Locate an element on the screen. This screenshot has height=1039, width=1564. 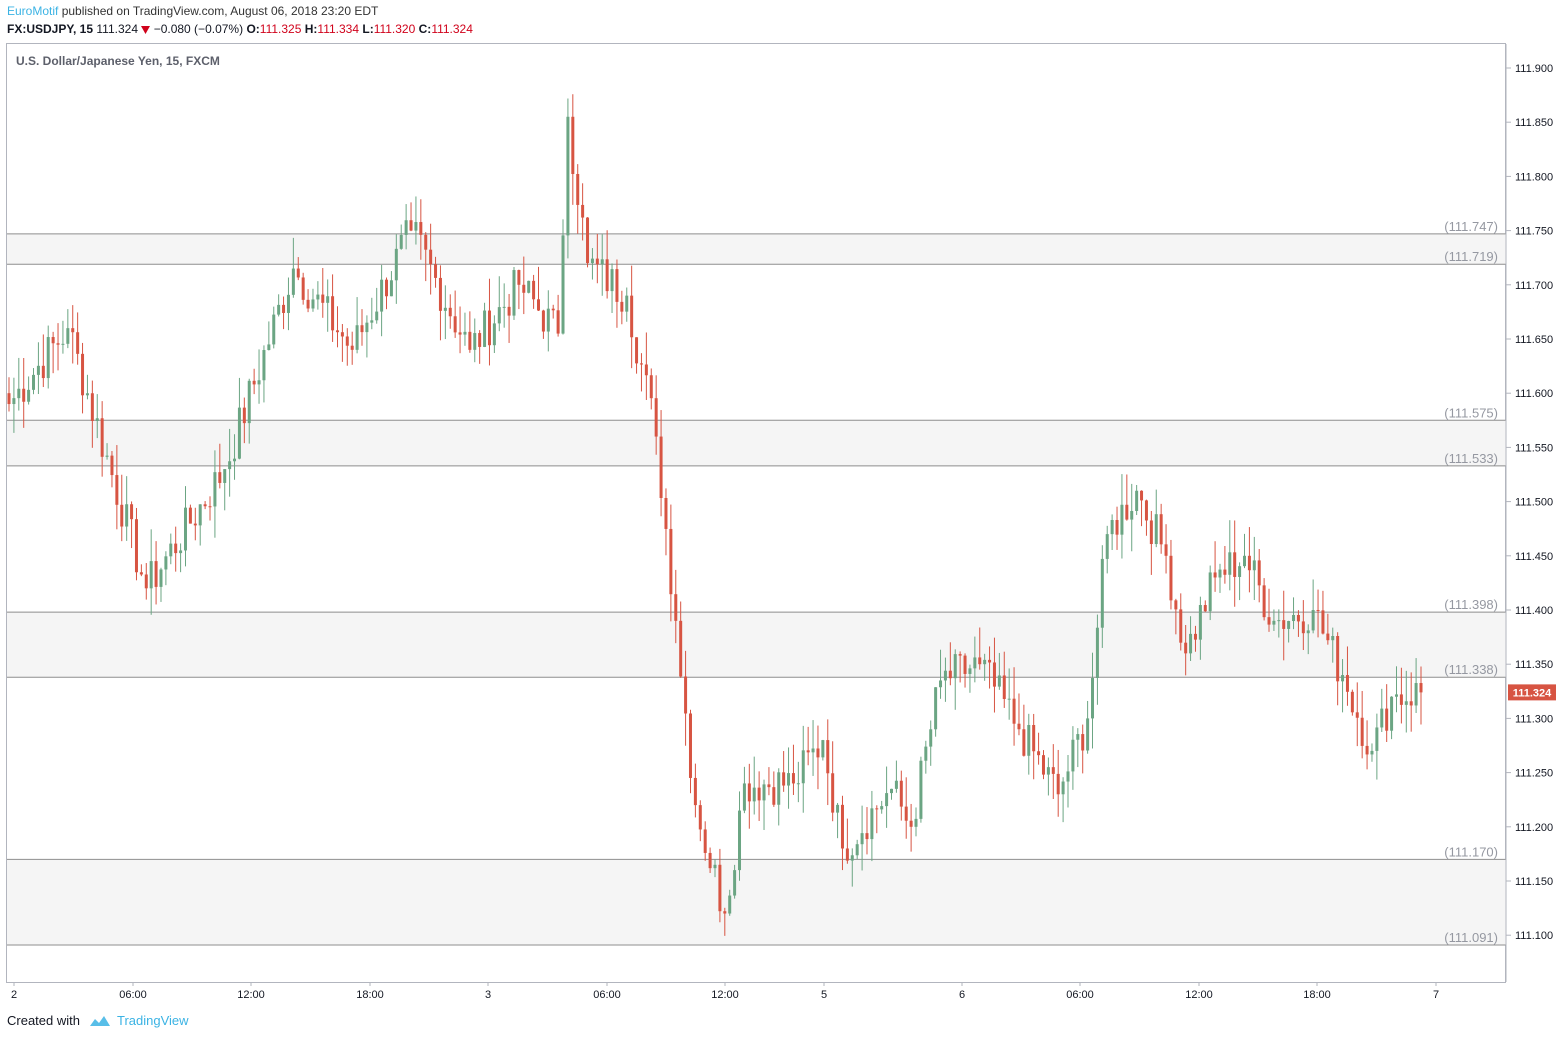
symbol-name: FX:USDJPY, 15 is located at coordinates (50, 29).